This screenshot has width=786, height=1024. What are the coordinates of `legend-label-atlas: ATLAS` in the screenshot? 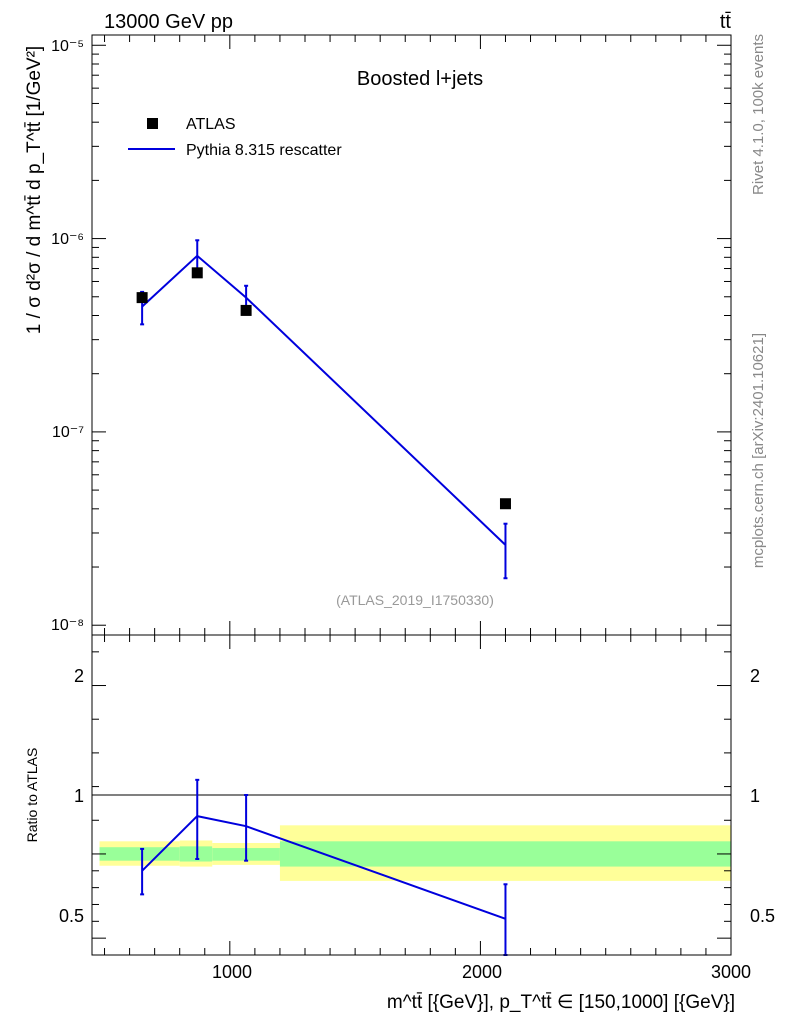 It's located at (211, 124).